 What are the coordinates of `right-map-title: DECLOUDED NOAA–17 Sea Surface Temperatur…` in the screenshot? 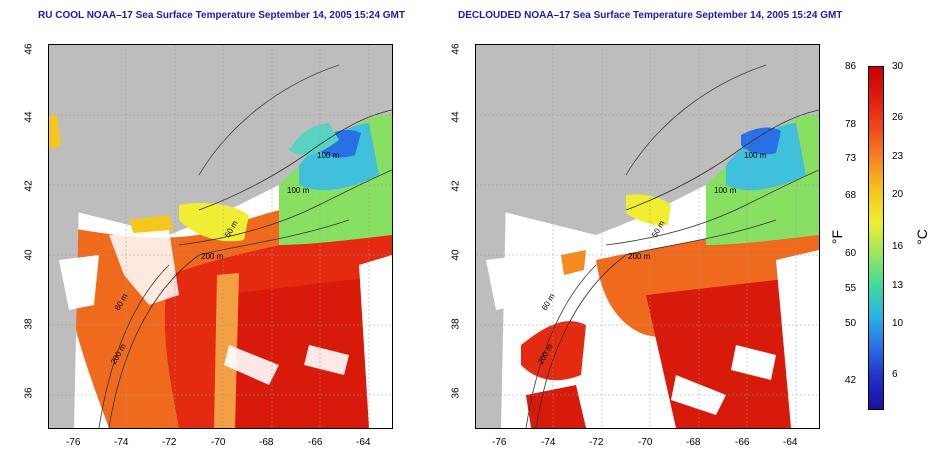 It's located at (650, 15).